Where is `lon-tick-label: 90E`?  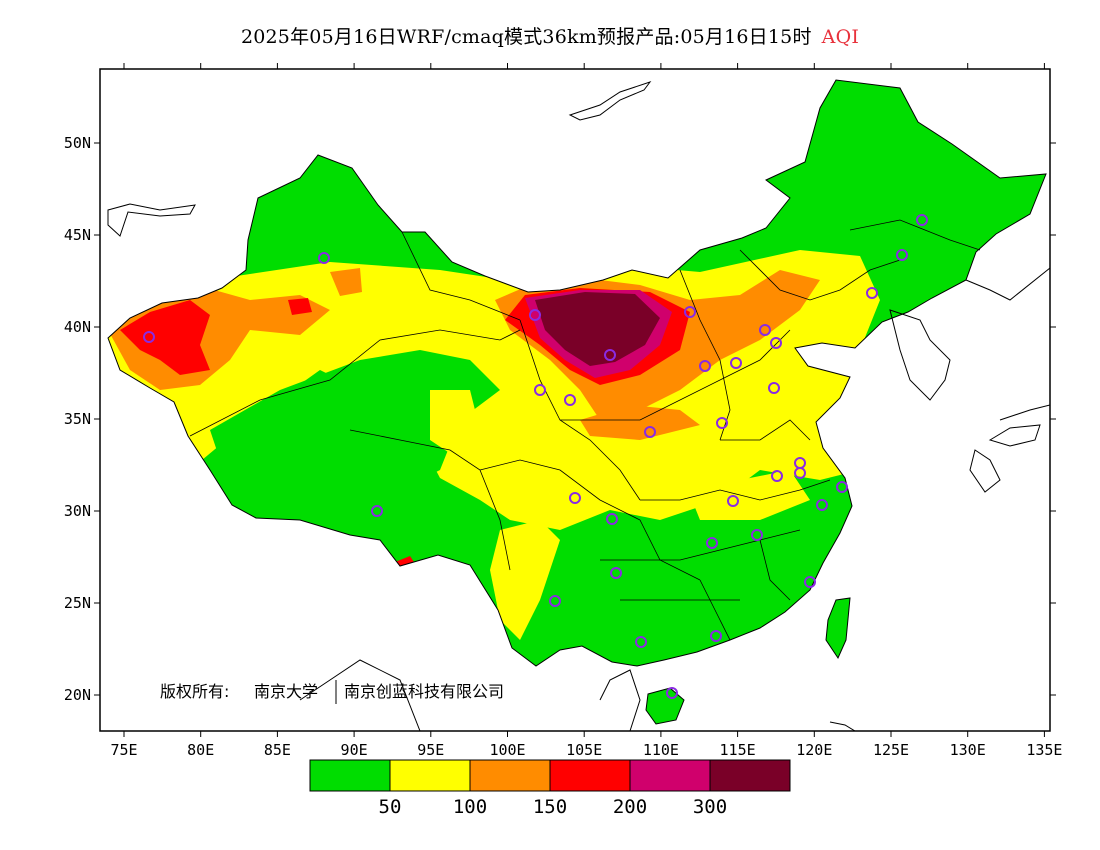 lon-tick-label: 90E is located at coordinates (354, 750).